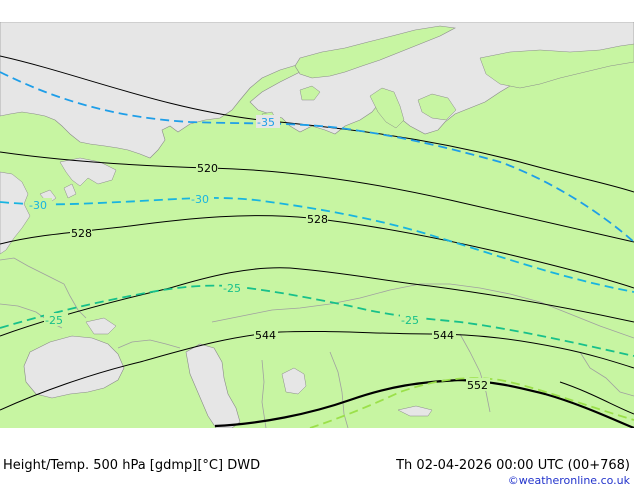 This screenshot has width=634, height=490. Describe the element at coordinates (213, 385) in the screenshot. I see `caspian-sea` at that location.